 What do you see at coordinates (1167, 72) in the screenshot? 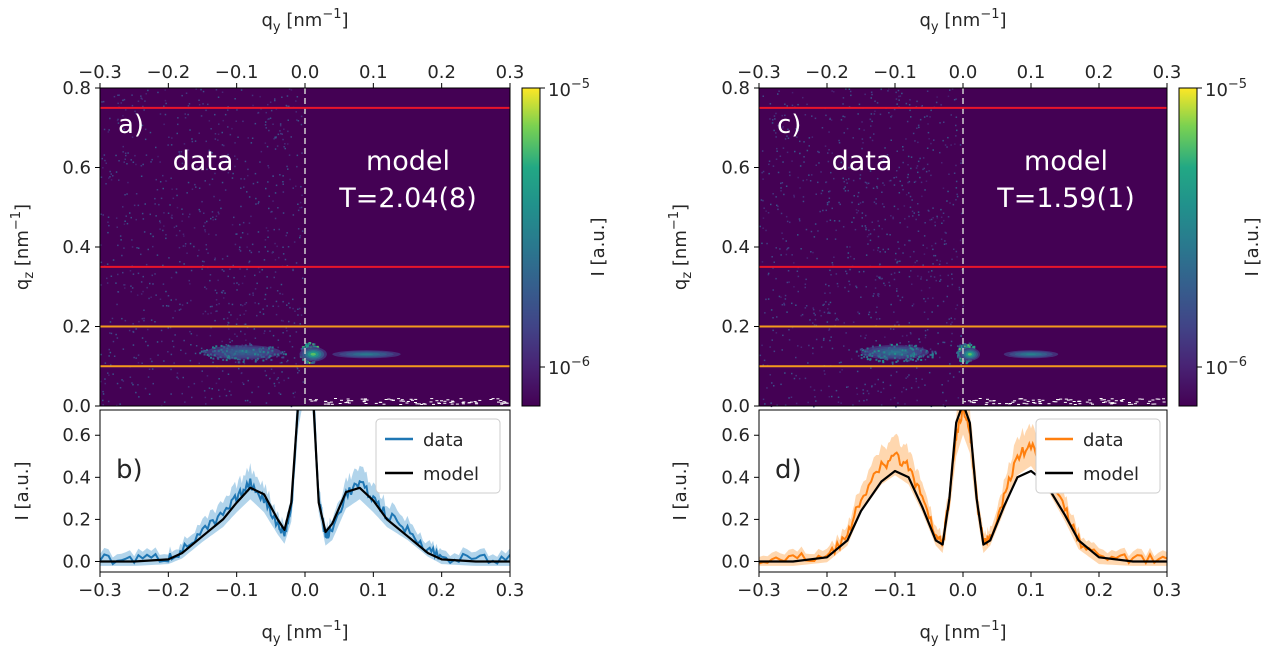
I see `x-tick-label: 0.3` at bounding box center [1167, 72].